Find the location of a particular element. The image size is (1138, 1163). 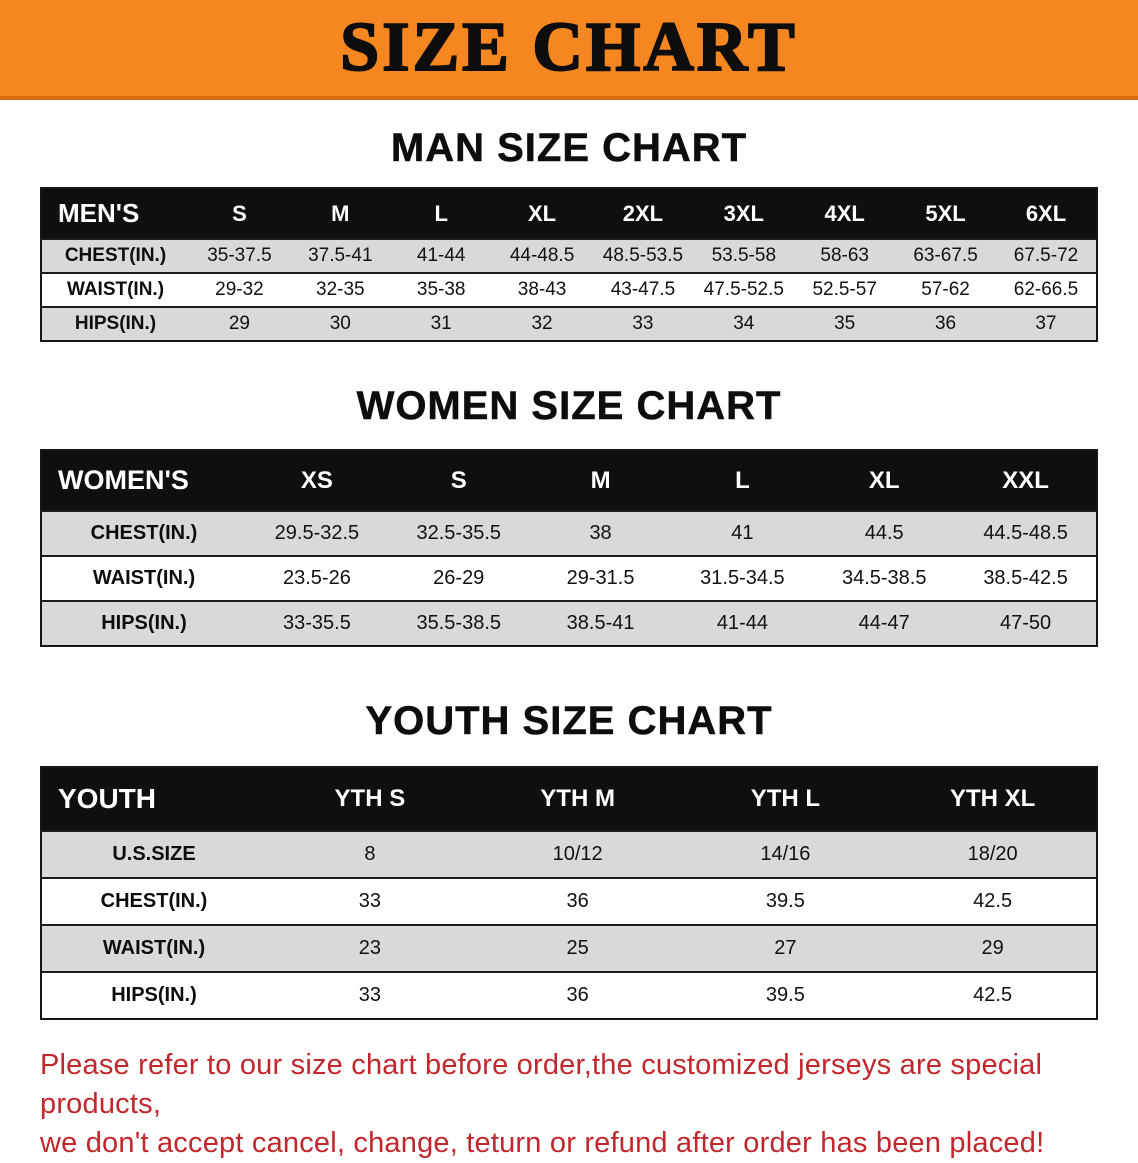

table-cell: 35-38 is located at coordinates (441, 289).